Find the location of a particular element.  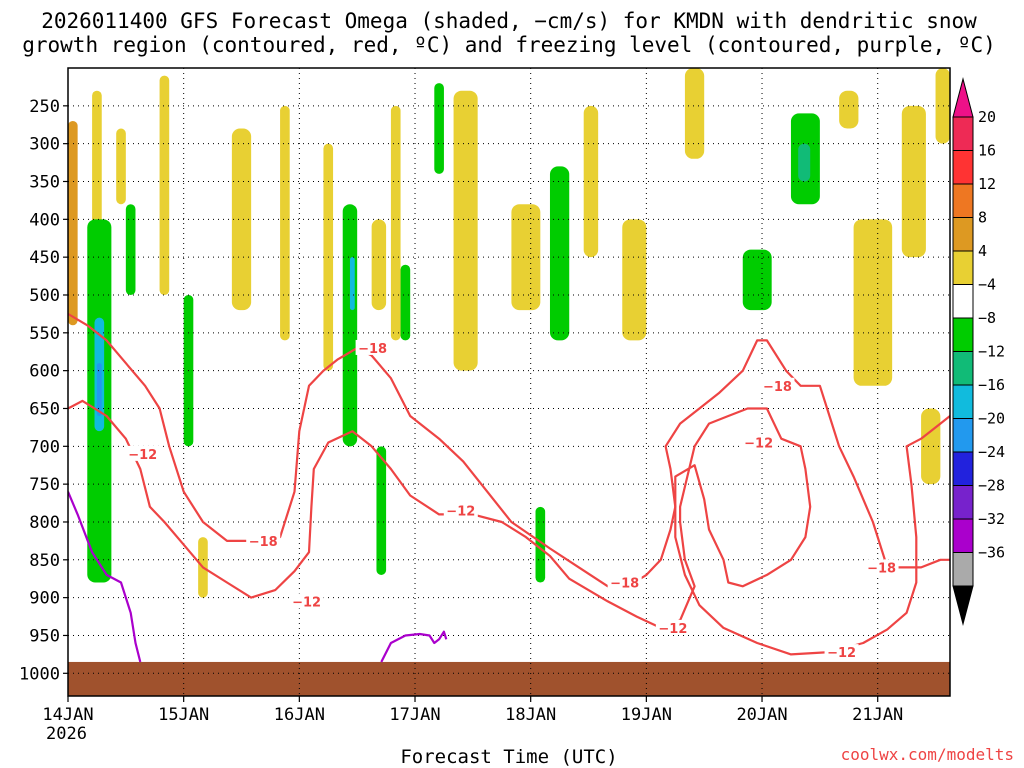

x-tick-label-21JAN: 21JAN is located at coordinates (877, 715).